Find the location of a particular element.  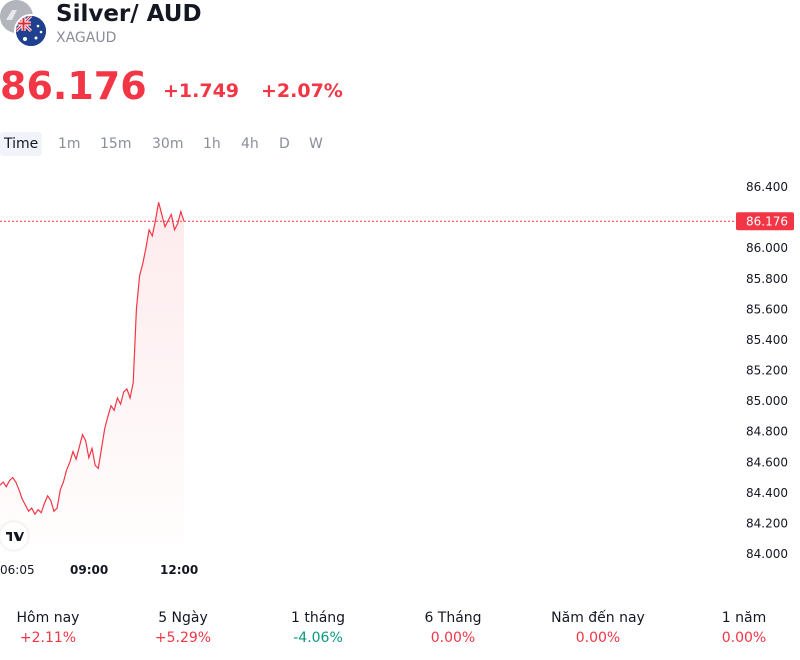

period-today: Hôm nay +2.11% is located at coordinates (54, 628).